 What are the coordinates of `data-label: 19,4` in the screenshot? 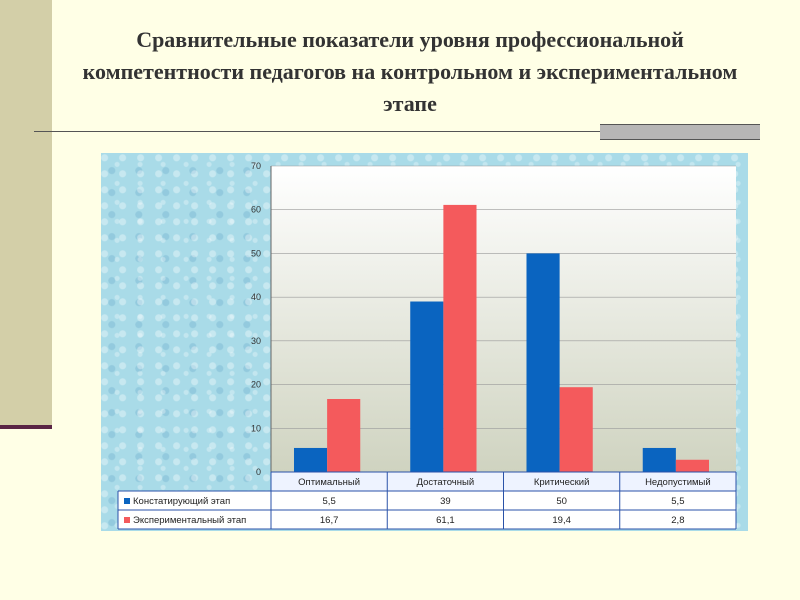 It's located at (561, 520).